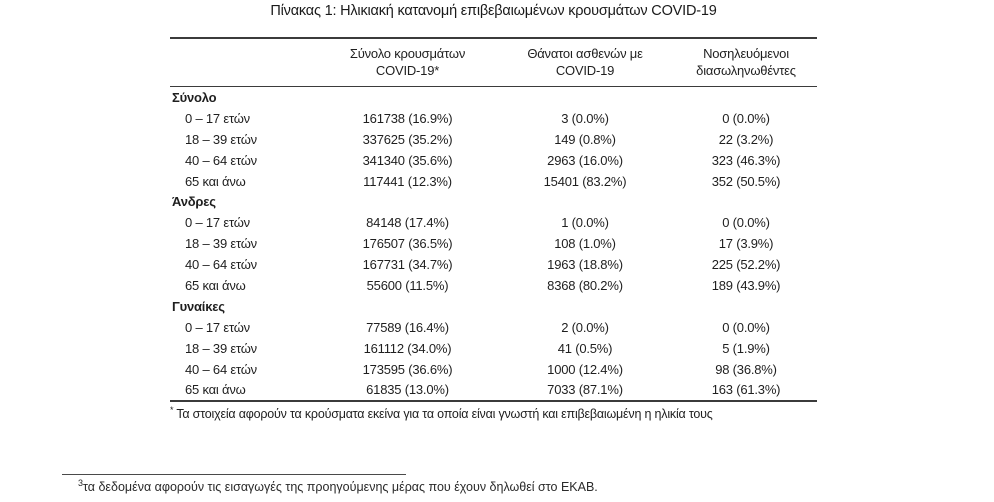  What do you see at coordinates (585, 139) in the screenshot?
I see `deaths-value: 149 (0.8%)` at bounding box center [585, 139].